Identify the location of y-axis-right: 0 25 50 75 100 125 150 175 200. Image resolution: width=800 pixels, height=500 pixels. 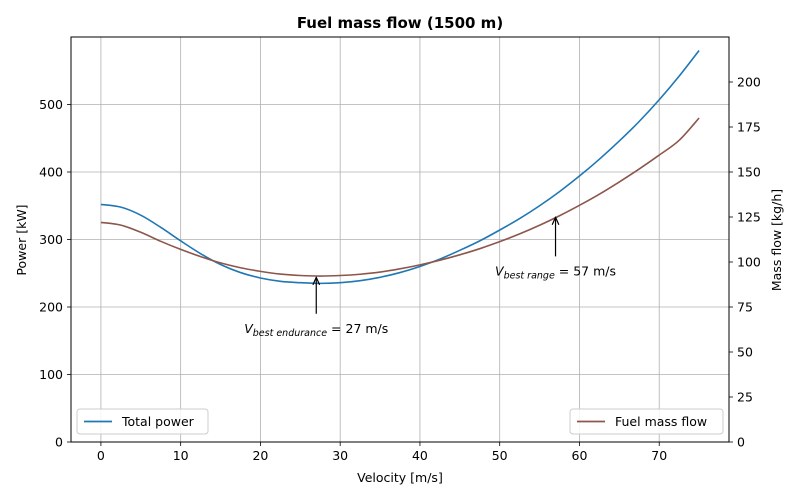
(745, 262).